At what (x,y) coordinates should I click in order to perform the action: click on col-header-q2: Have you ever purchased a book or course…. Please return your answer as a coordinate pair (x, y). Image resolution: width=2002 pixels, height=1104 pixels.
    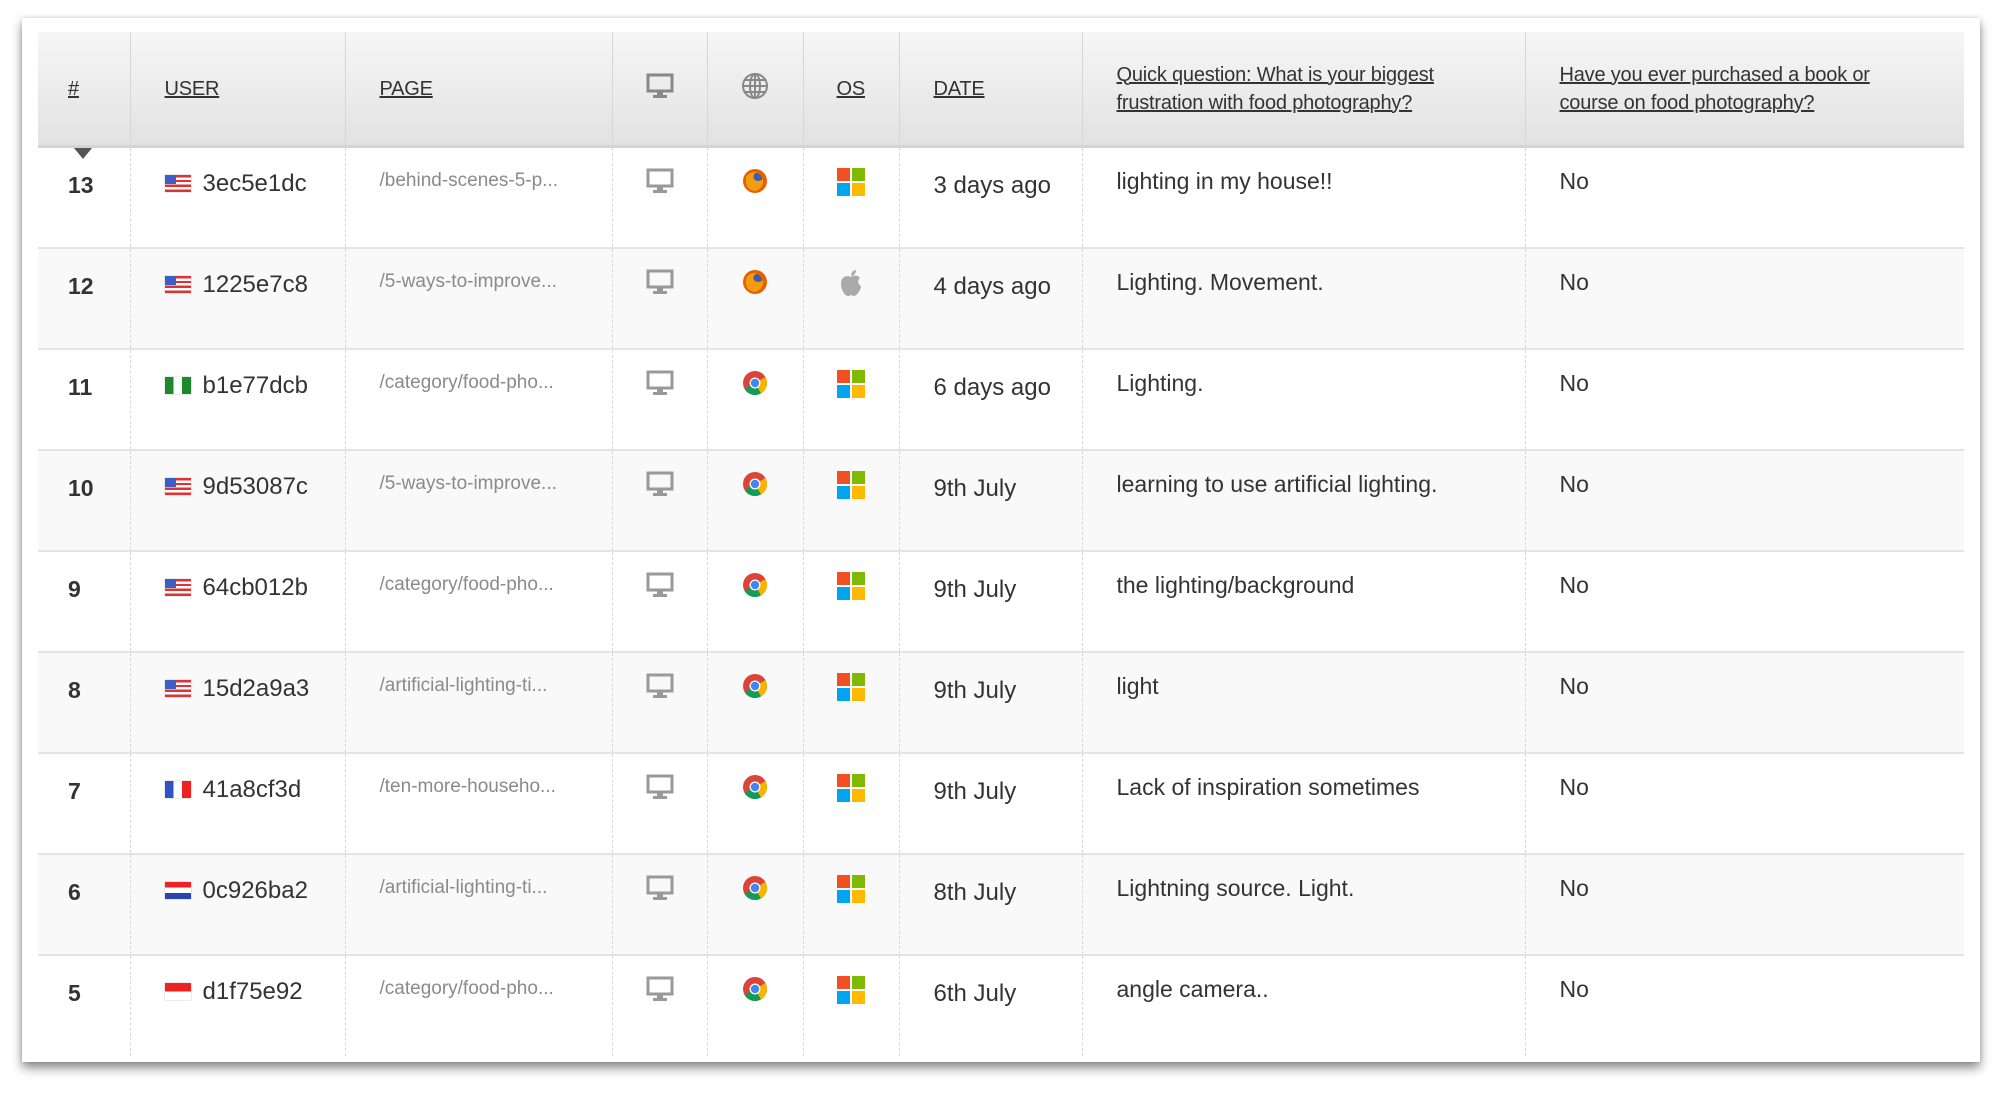
    Looking at the image, I should click on (1744, 90).